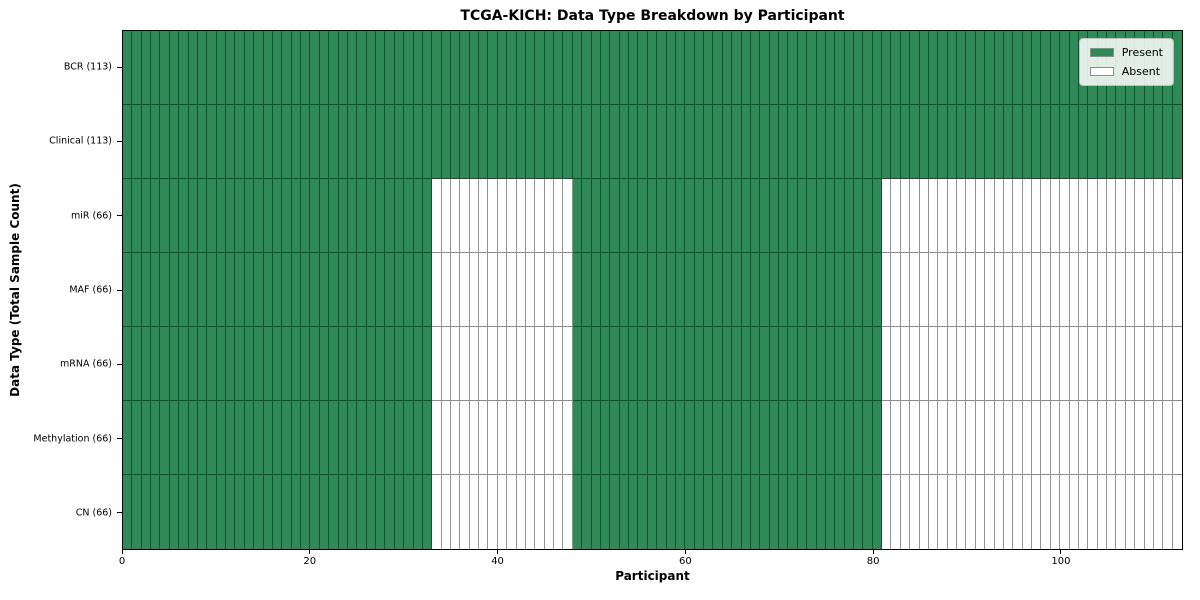 The height and width of the screenshot is (600, 1200). What do you see at coordinates (652, 512) in the screenshot?
I see `row-CN` at bounding box center [652, 512].